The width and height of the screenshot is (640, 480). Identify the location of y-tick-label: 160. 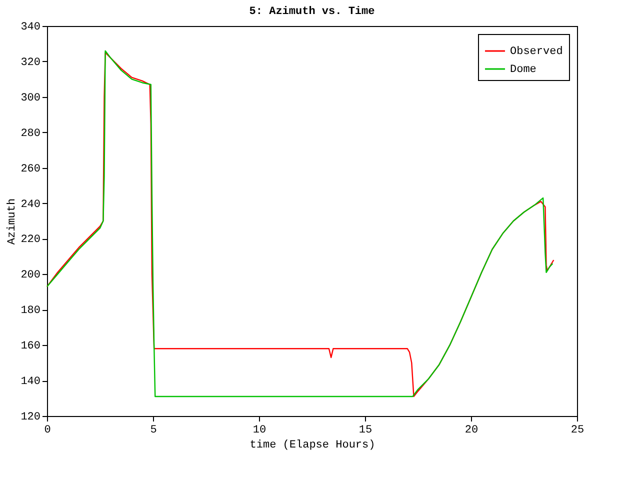
(30, 346).